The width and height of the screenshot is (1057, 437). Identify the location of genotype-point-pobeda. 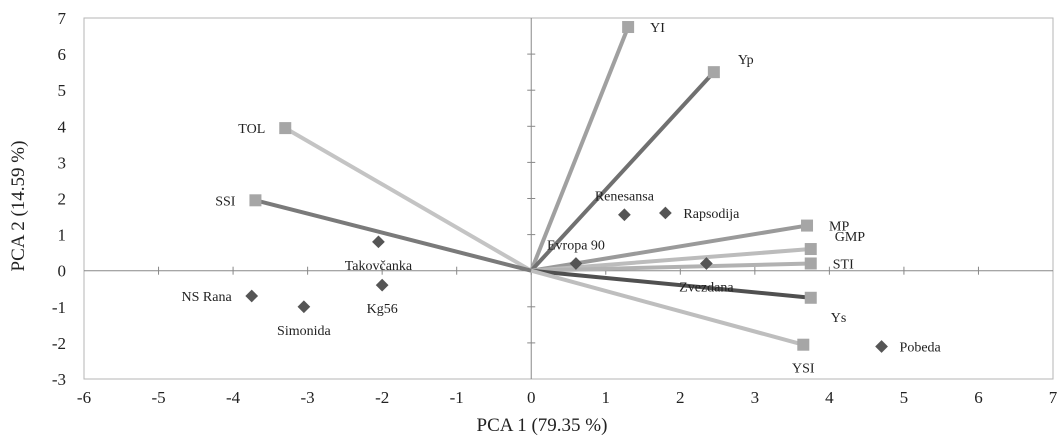
(881, 346).